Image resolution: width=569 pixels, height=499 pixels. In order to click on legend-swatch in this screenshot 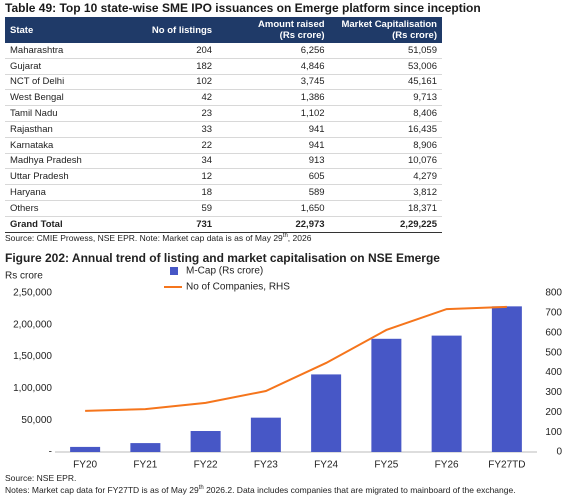, I will do `click(174, 271)`.